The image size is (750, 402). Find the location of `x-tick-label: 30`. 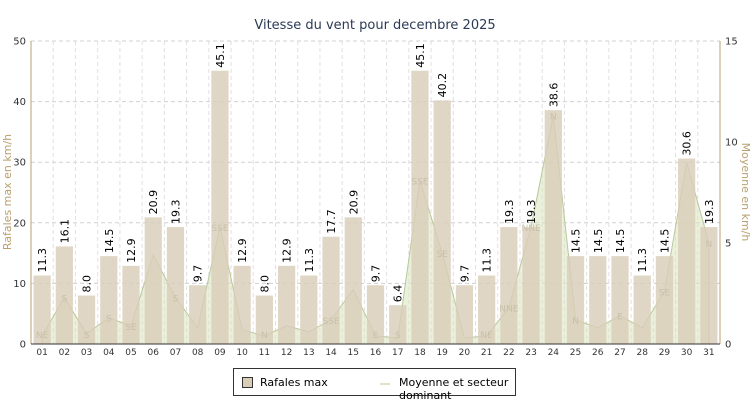

x-tick-label: 30 is located at coordinates (687, 353).